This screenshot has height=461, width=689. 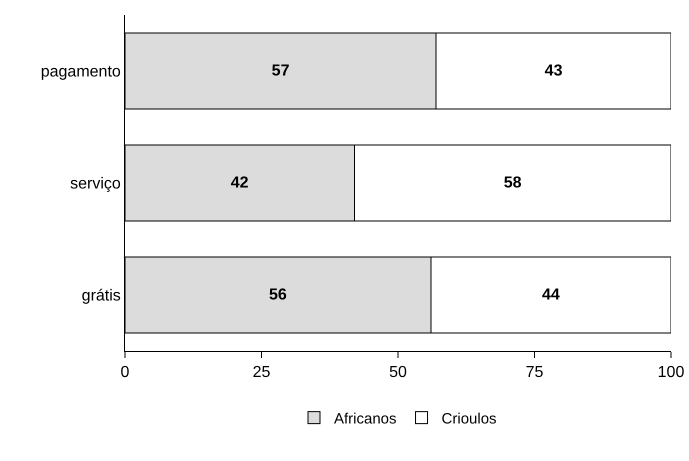 I want to click on y-tick-label: serviço, so click(x=95, y=184).